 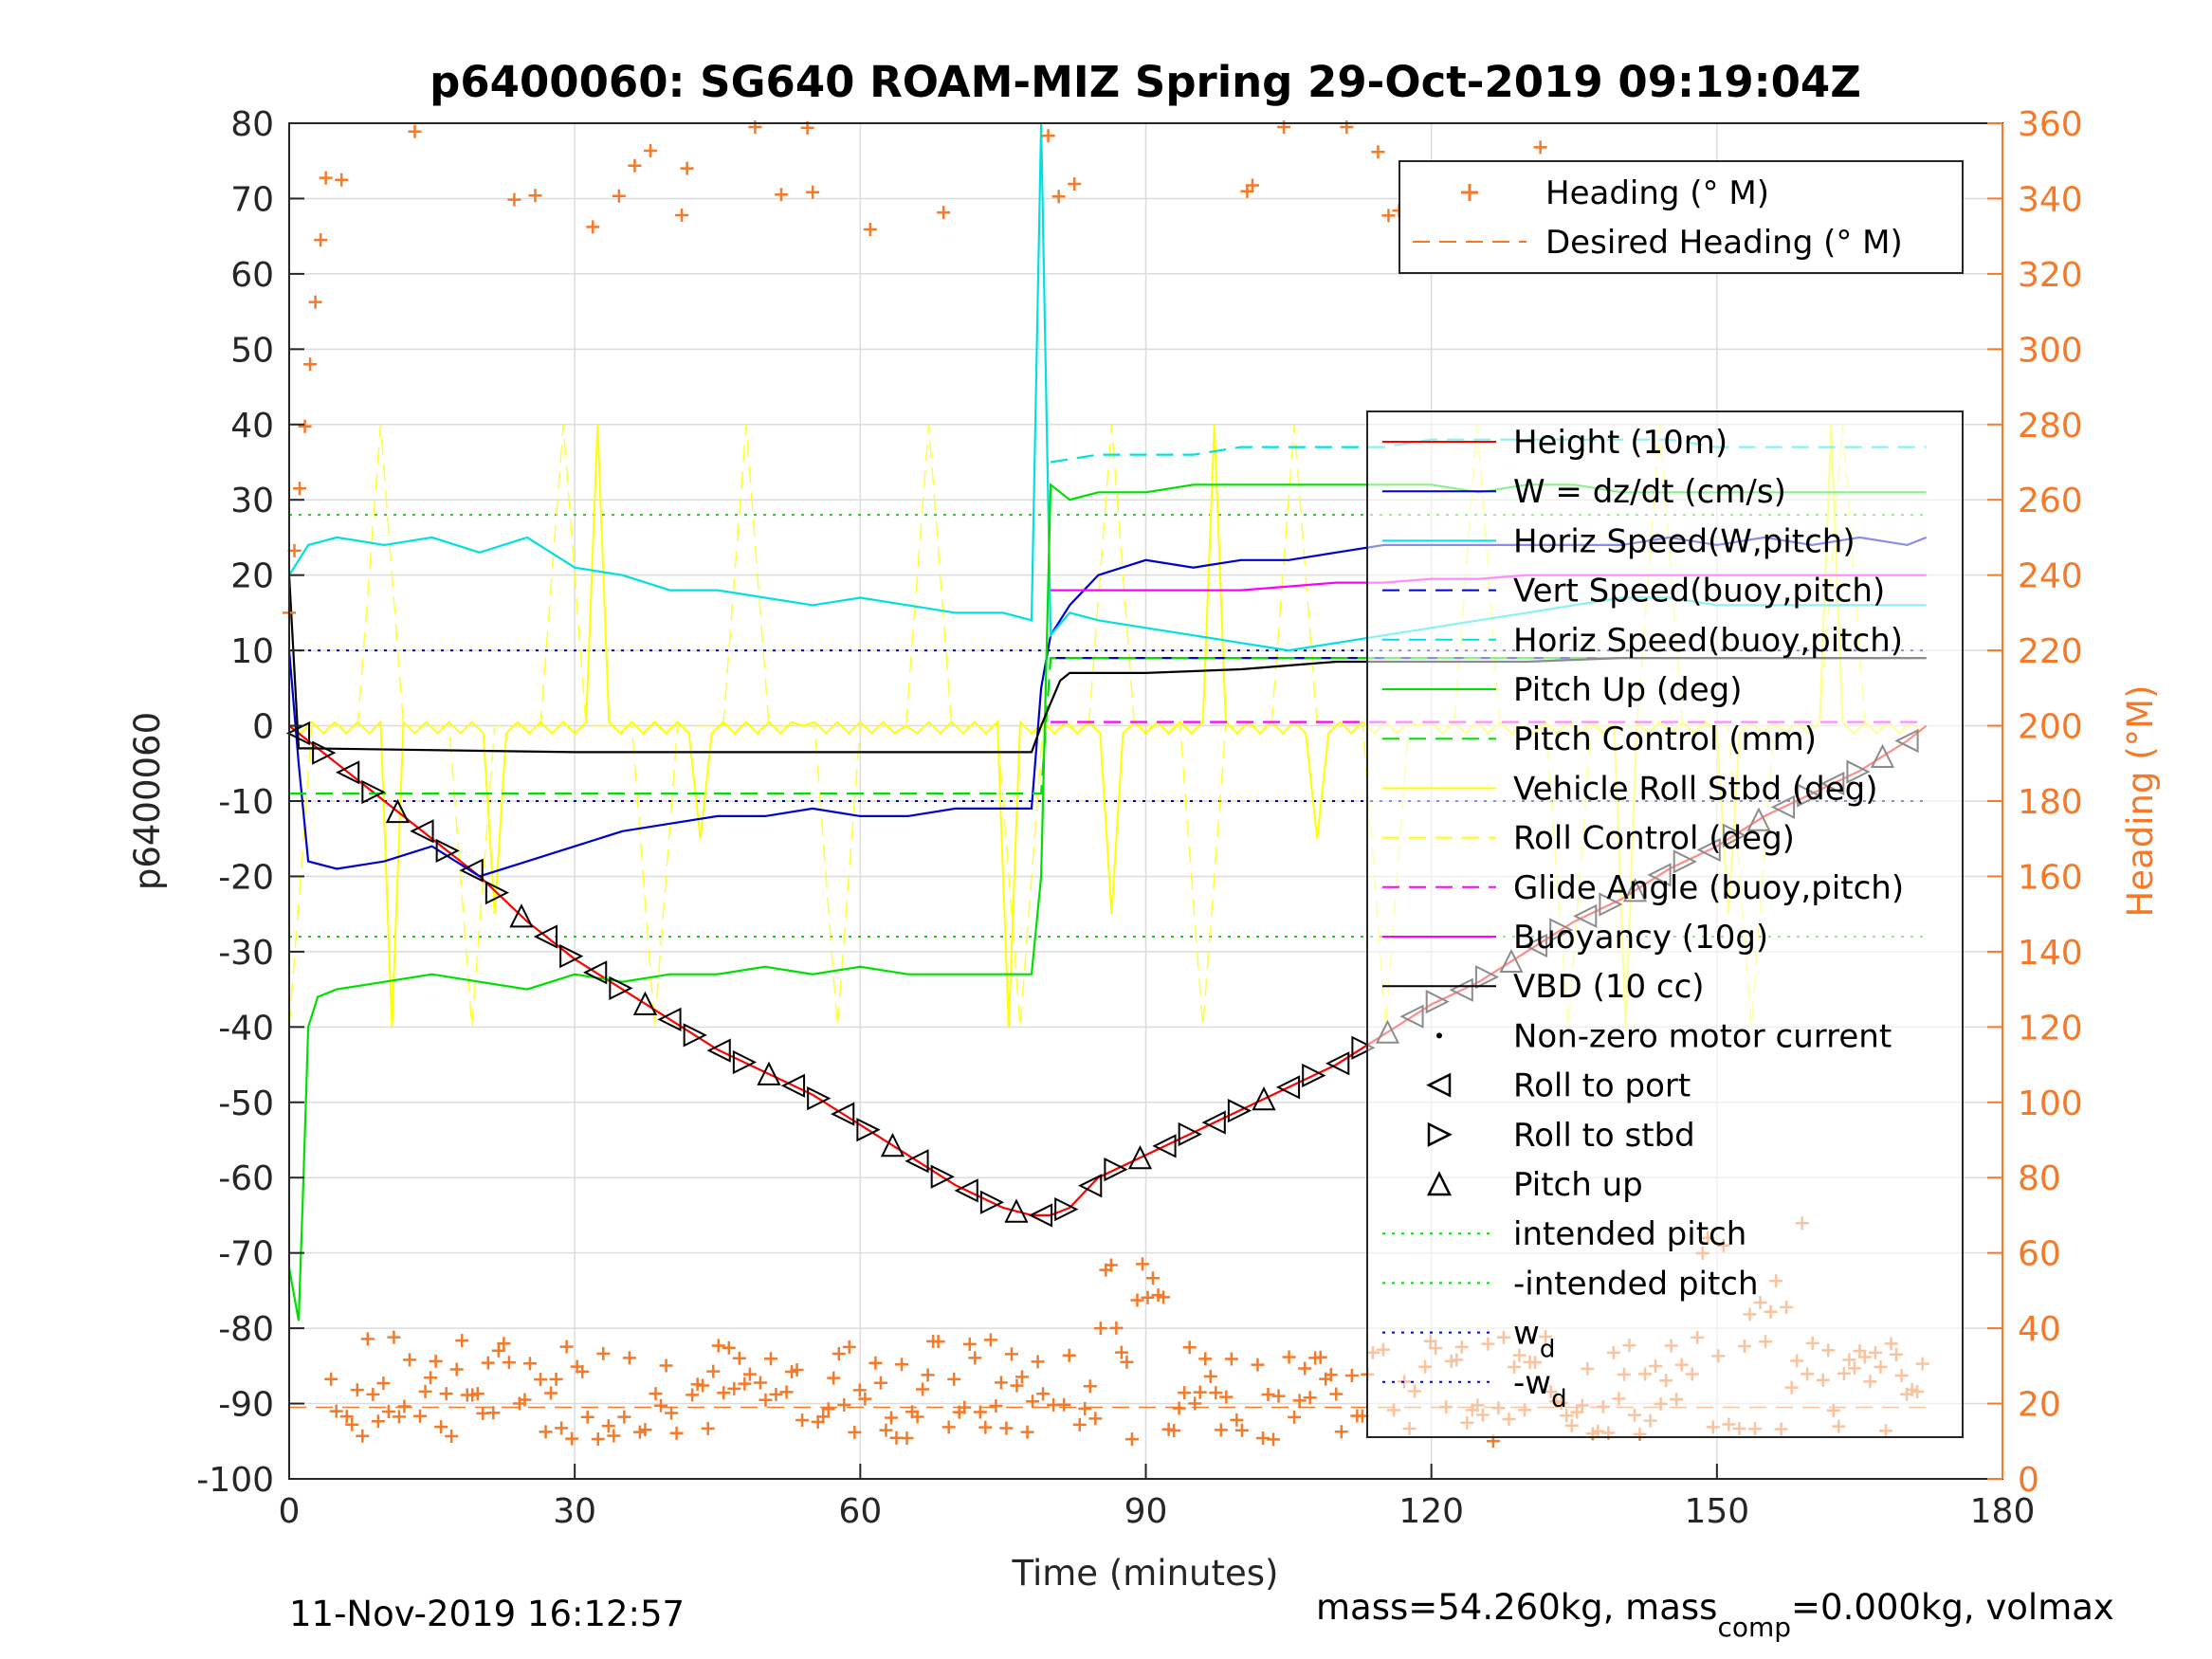 What do you see at coordinates (1724, 243) in the screenshot?
I see `legend-label: Desired Heading (° M)` at bounding box center [1724, 243].